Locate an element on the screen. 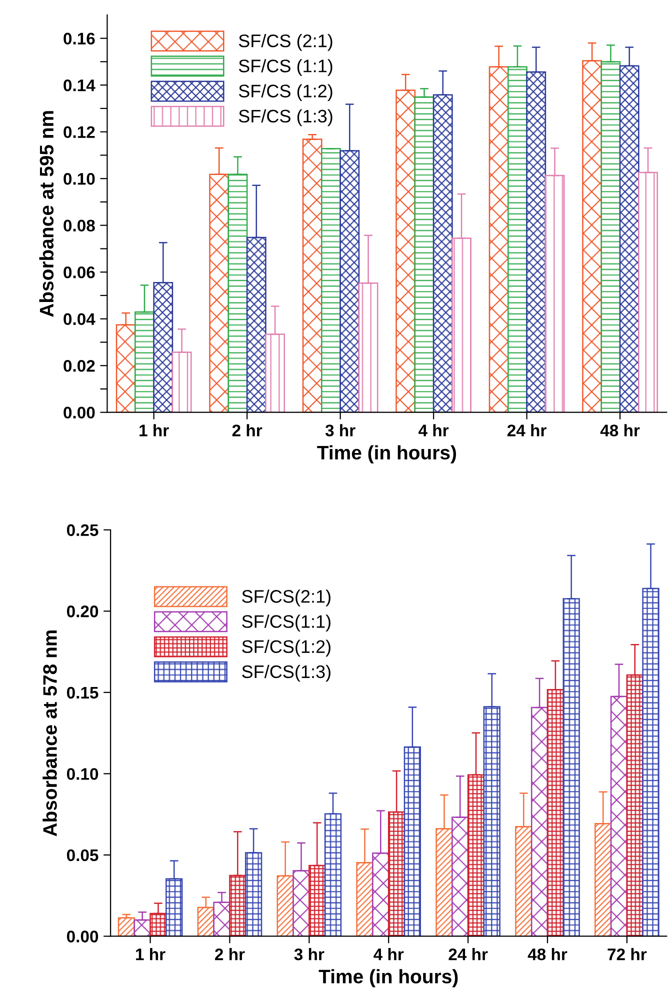 This screenshot has width=670, height=996. x-tick-label: 72 hr is located at coordinates (627, 954).